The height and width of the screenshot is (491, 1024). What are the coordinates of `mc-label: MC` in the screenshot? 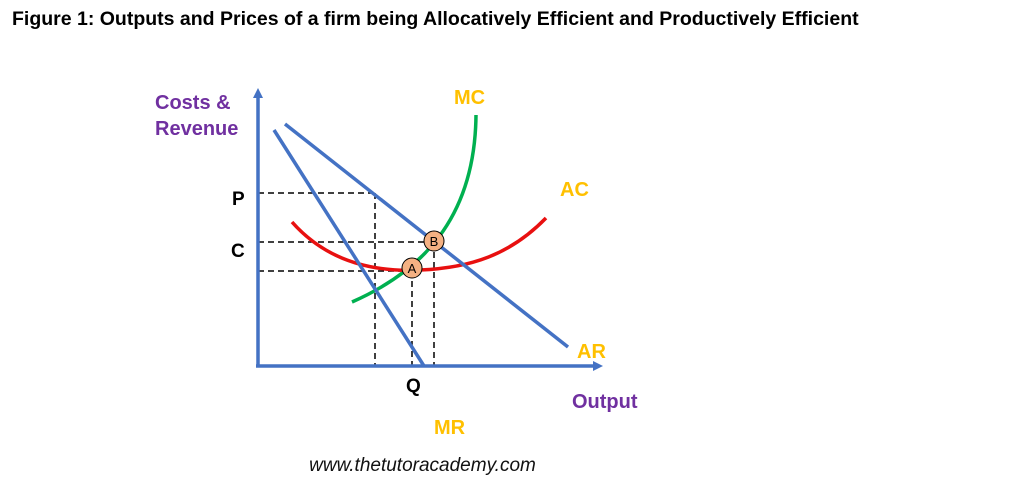 It's located at (469, 98).